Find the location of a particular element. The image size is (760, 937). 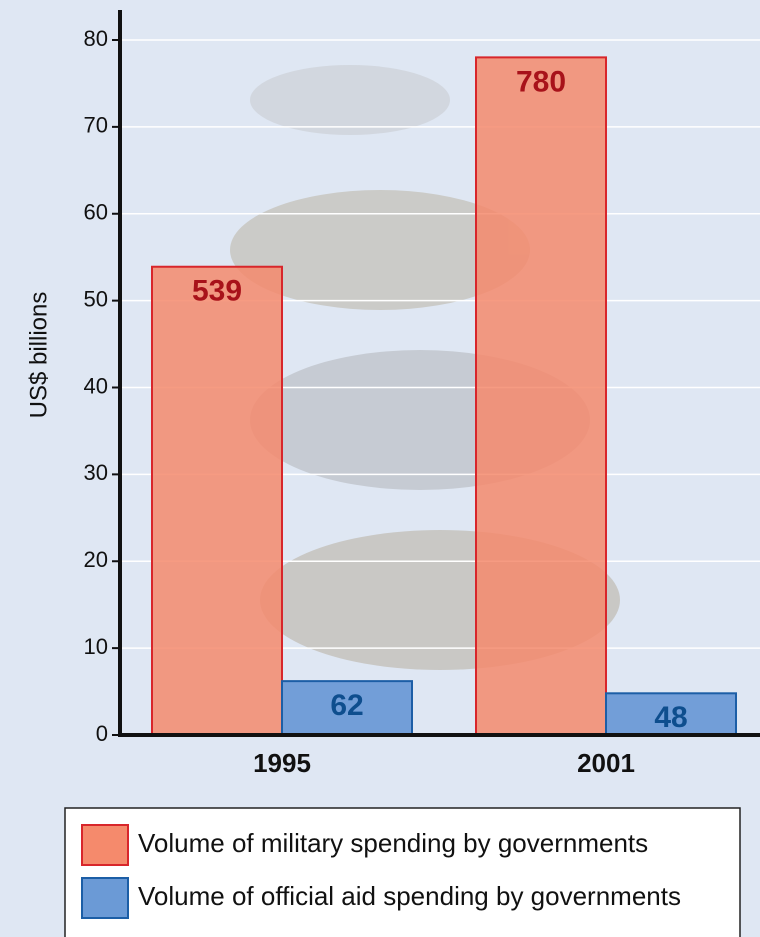

y-tick-label: 30 is located at coordinates (96, 472).